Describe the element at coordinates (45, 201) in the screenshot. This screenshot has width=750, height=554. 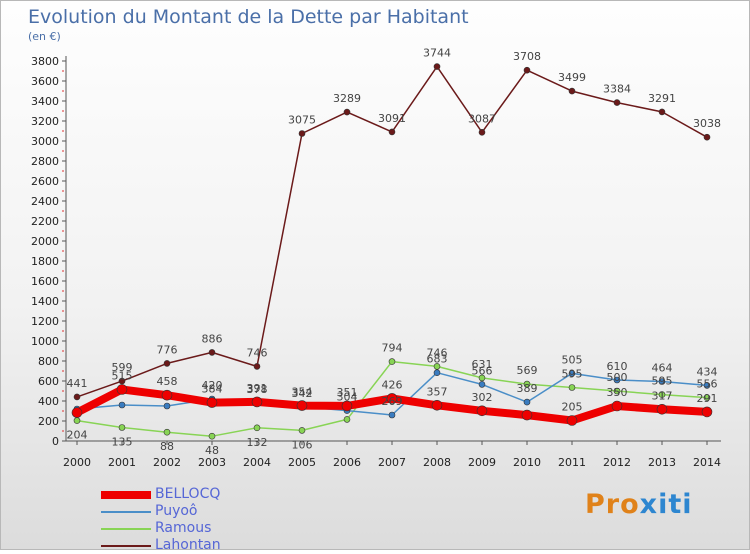
I see `y-tick-label: 2400` at that location.